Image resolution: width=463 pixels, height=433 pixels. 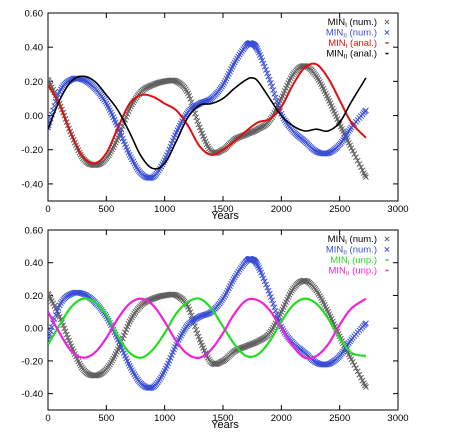 I want to click on legend-entry-label: MINII (anal.), so click(x=351, y=55).